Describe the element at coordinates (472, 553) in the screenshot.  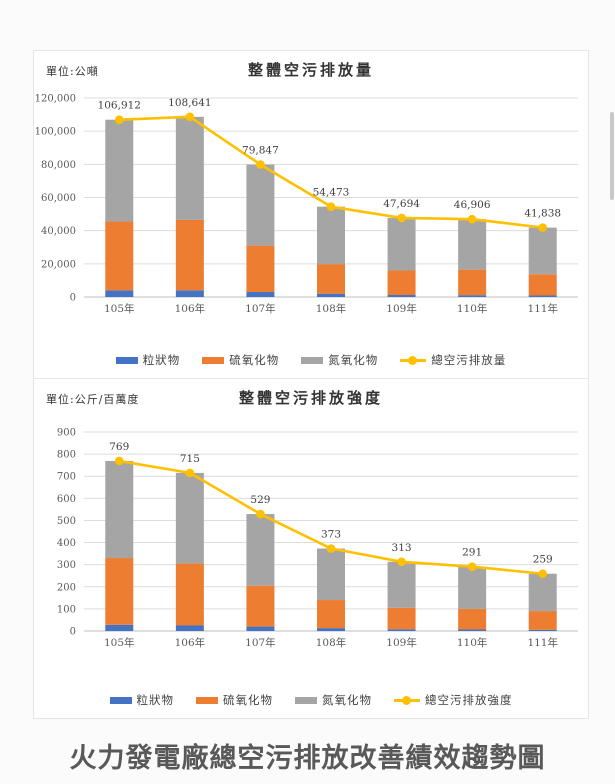
I see `point-label: 291` at that location.